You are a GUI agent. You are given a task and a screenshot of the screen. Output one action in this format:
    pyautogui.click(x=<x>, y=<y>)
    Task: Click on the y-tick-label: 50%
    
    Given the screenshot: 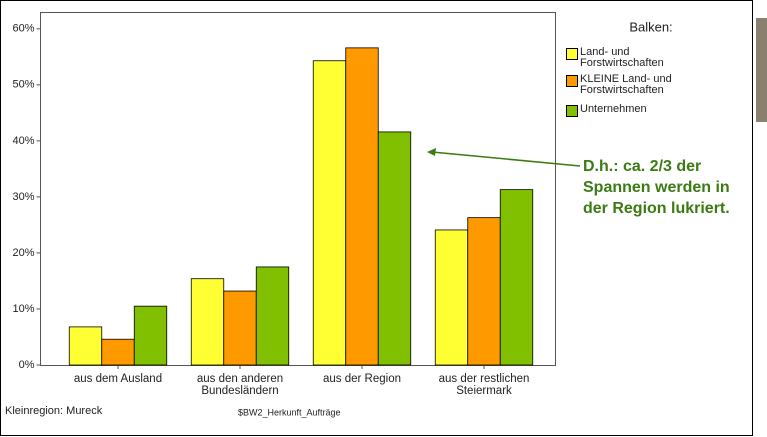 What is the action you would take?
    pyautogui.click(x=23, y=85)
    